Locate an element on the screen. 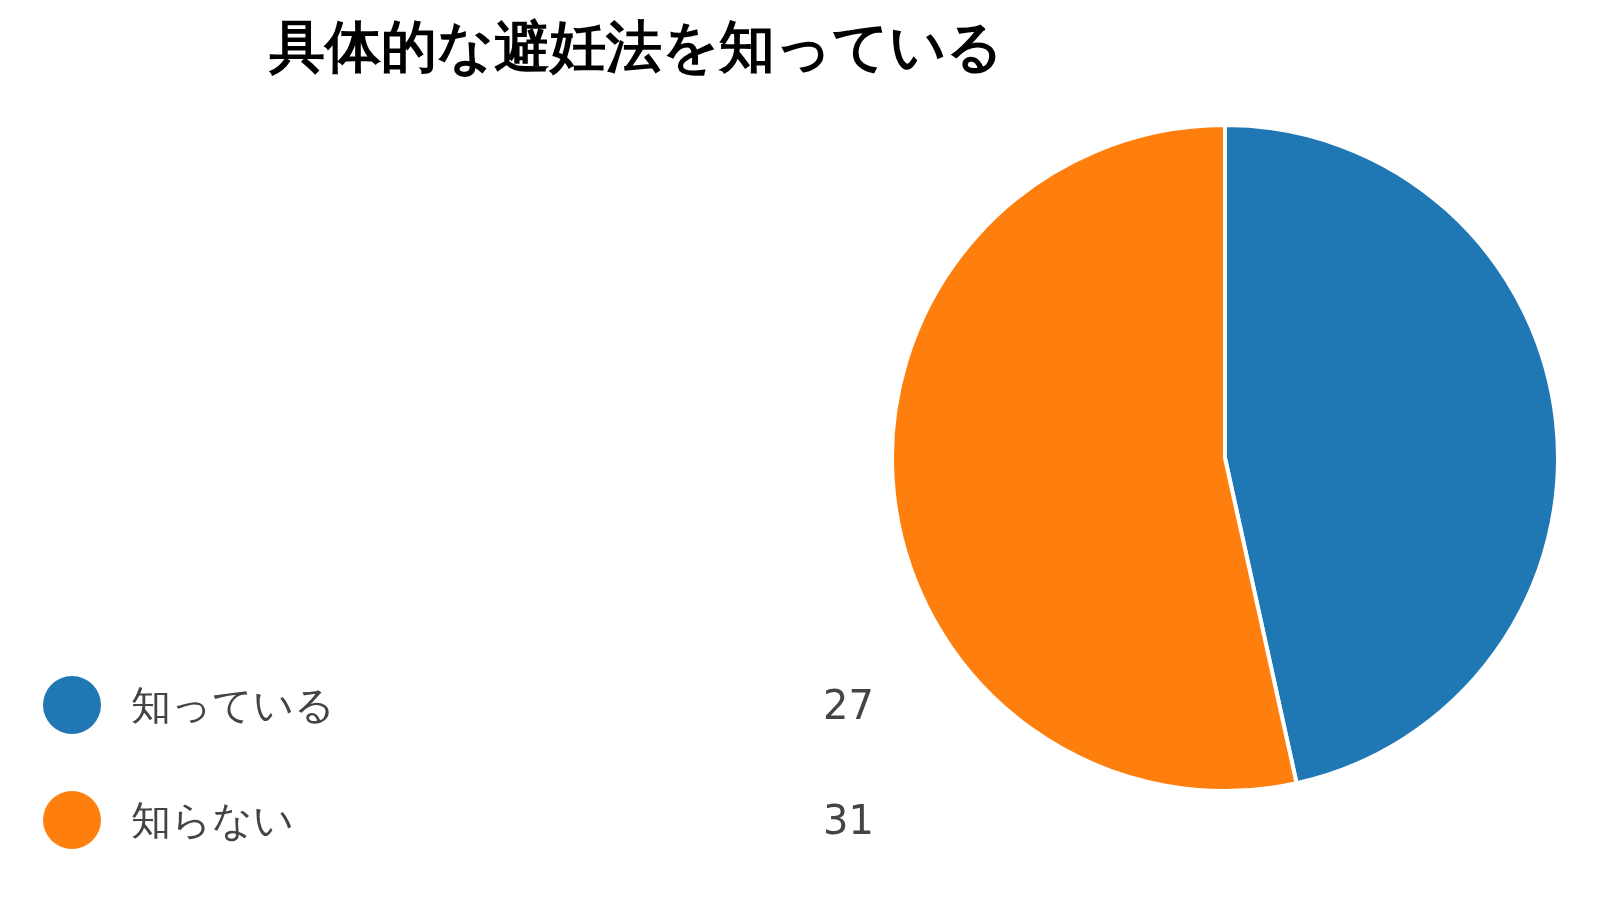 The image size is (1608, 897). data-label: 27 is located at coordinates (848, 705).